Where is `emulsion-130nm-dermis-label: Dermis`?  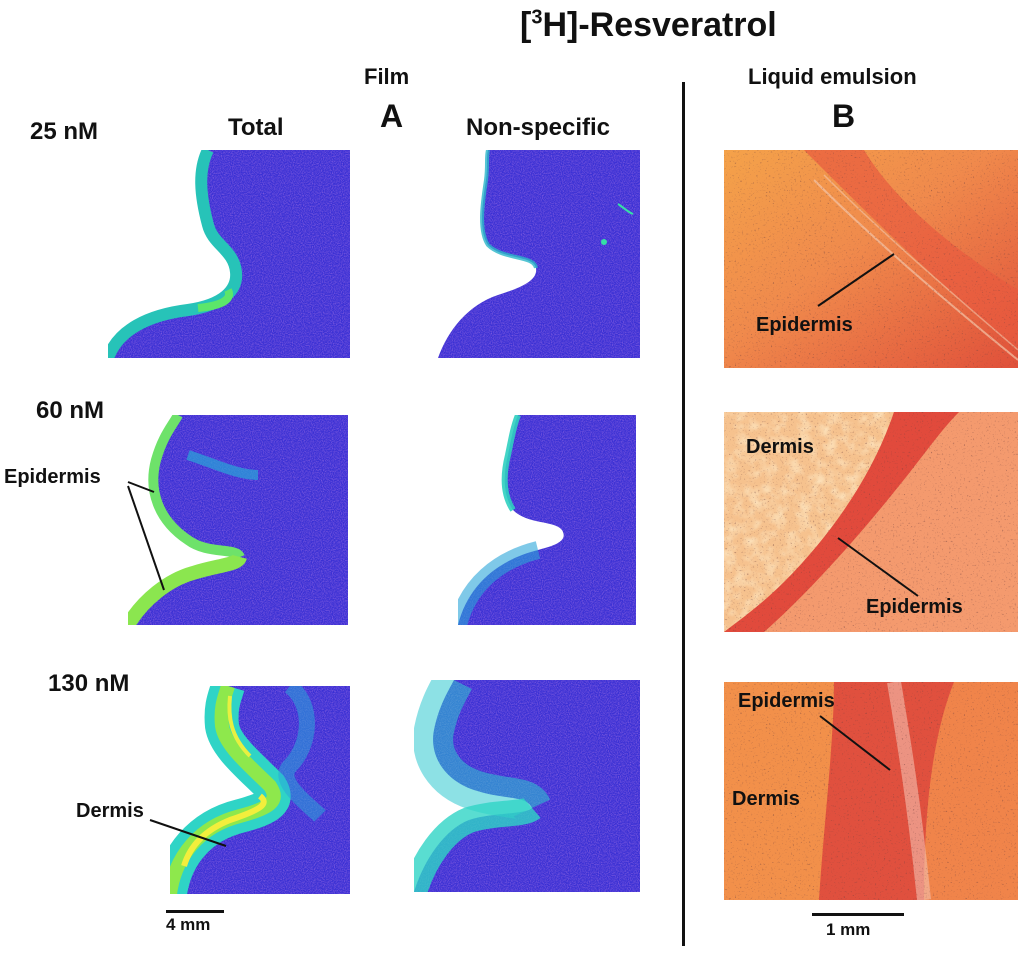 emulsion-130nm-dermis-label: Dermis is located at coordinates (766, 799).